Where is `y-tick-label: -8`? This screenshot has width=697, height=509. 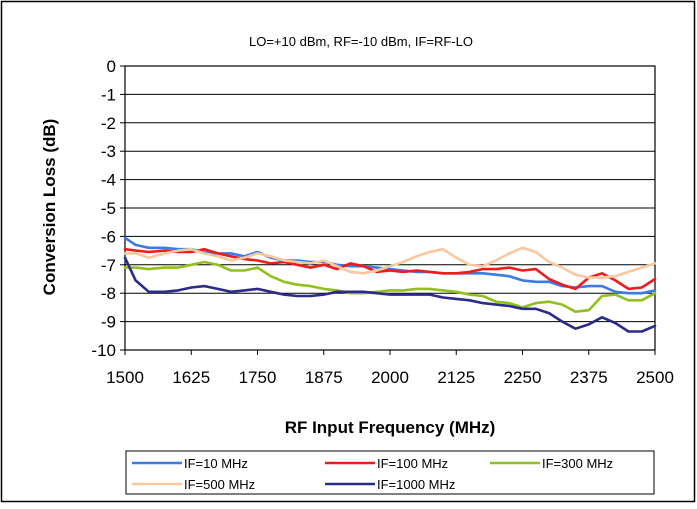 y-tick-label: -8 is located at coordinates (108, 293).